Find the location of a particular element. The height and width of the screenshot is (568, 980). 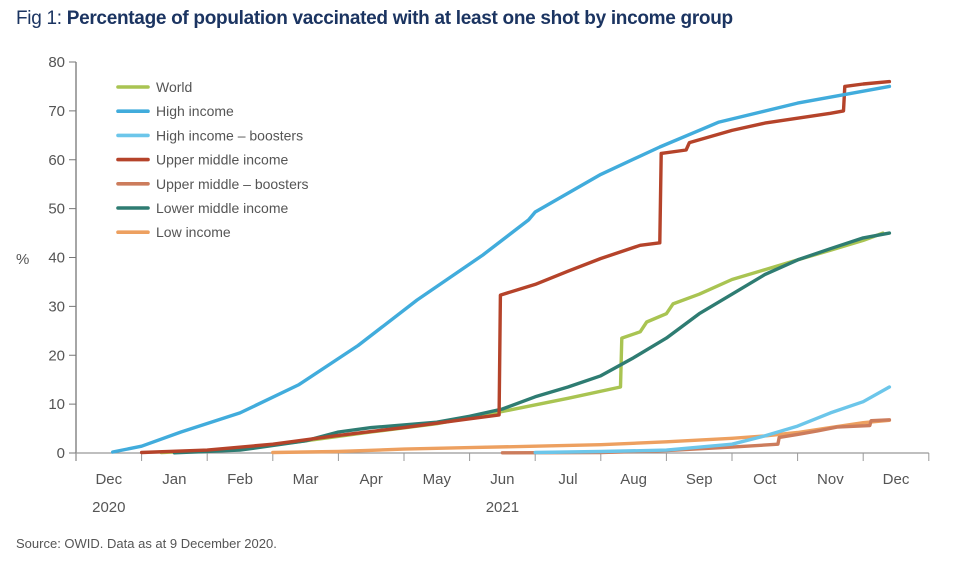

x-tick-label: Sep is located at coordinates (699, 479).